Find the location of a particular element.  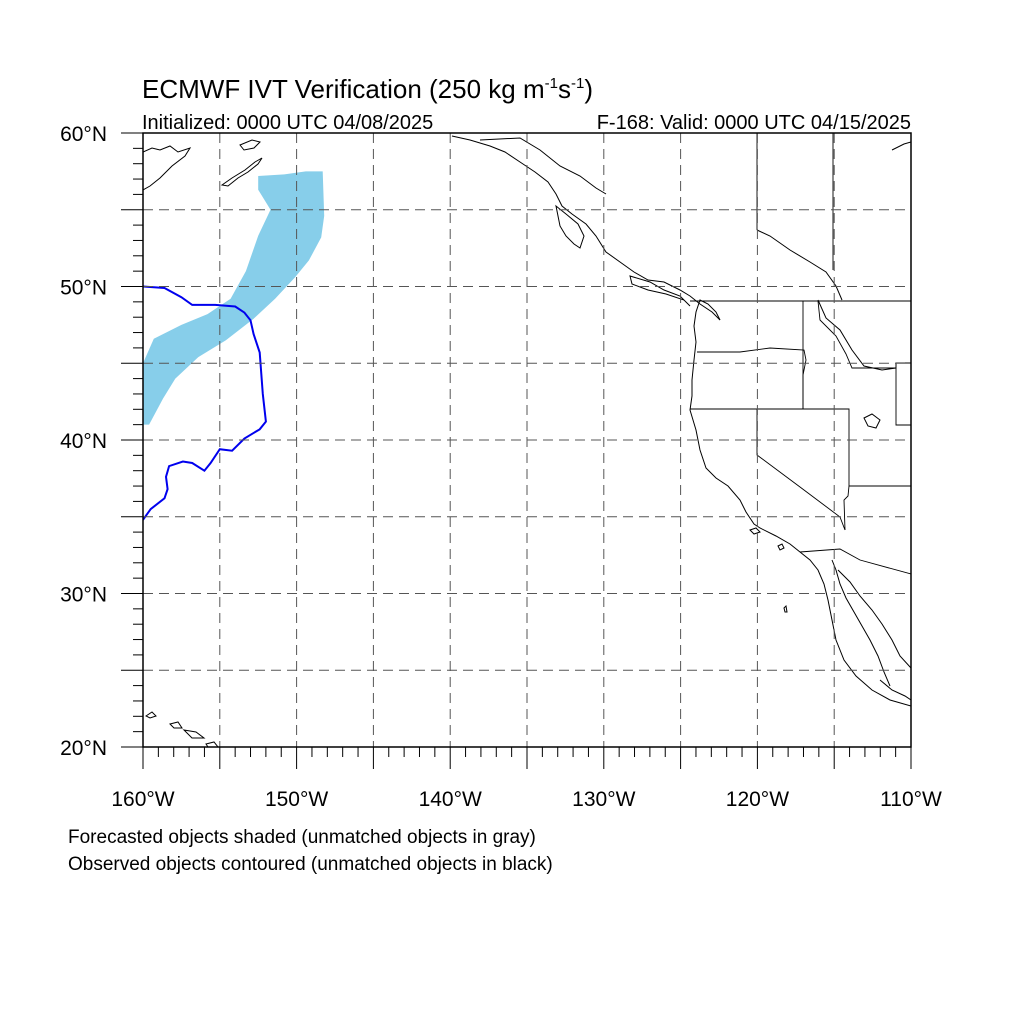

initialized-label: Initialized: 0000 UTC 04/08/2025 is located at coordinates (287, 123).